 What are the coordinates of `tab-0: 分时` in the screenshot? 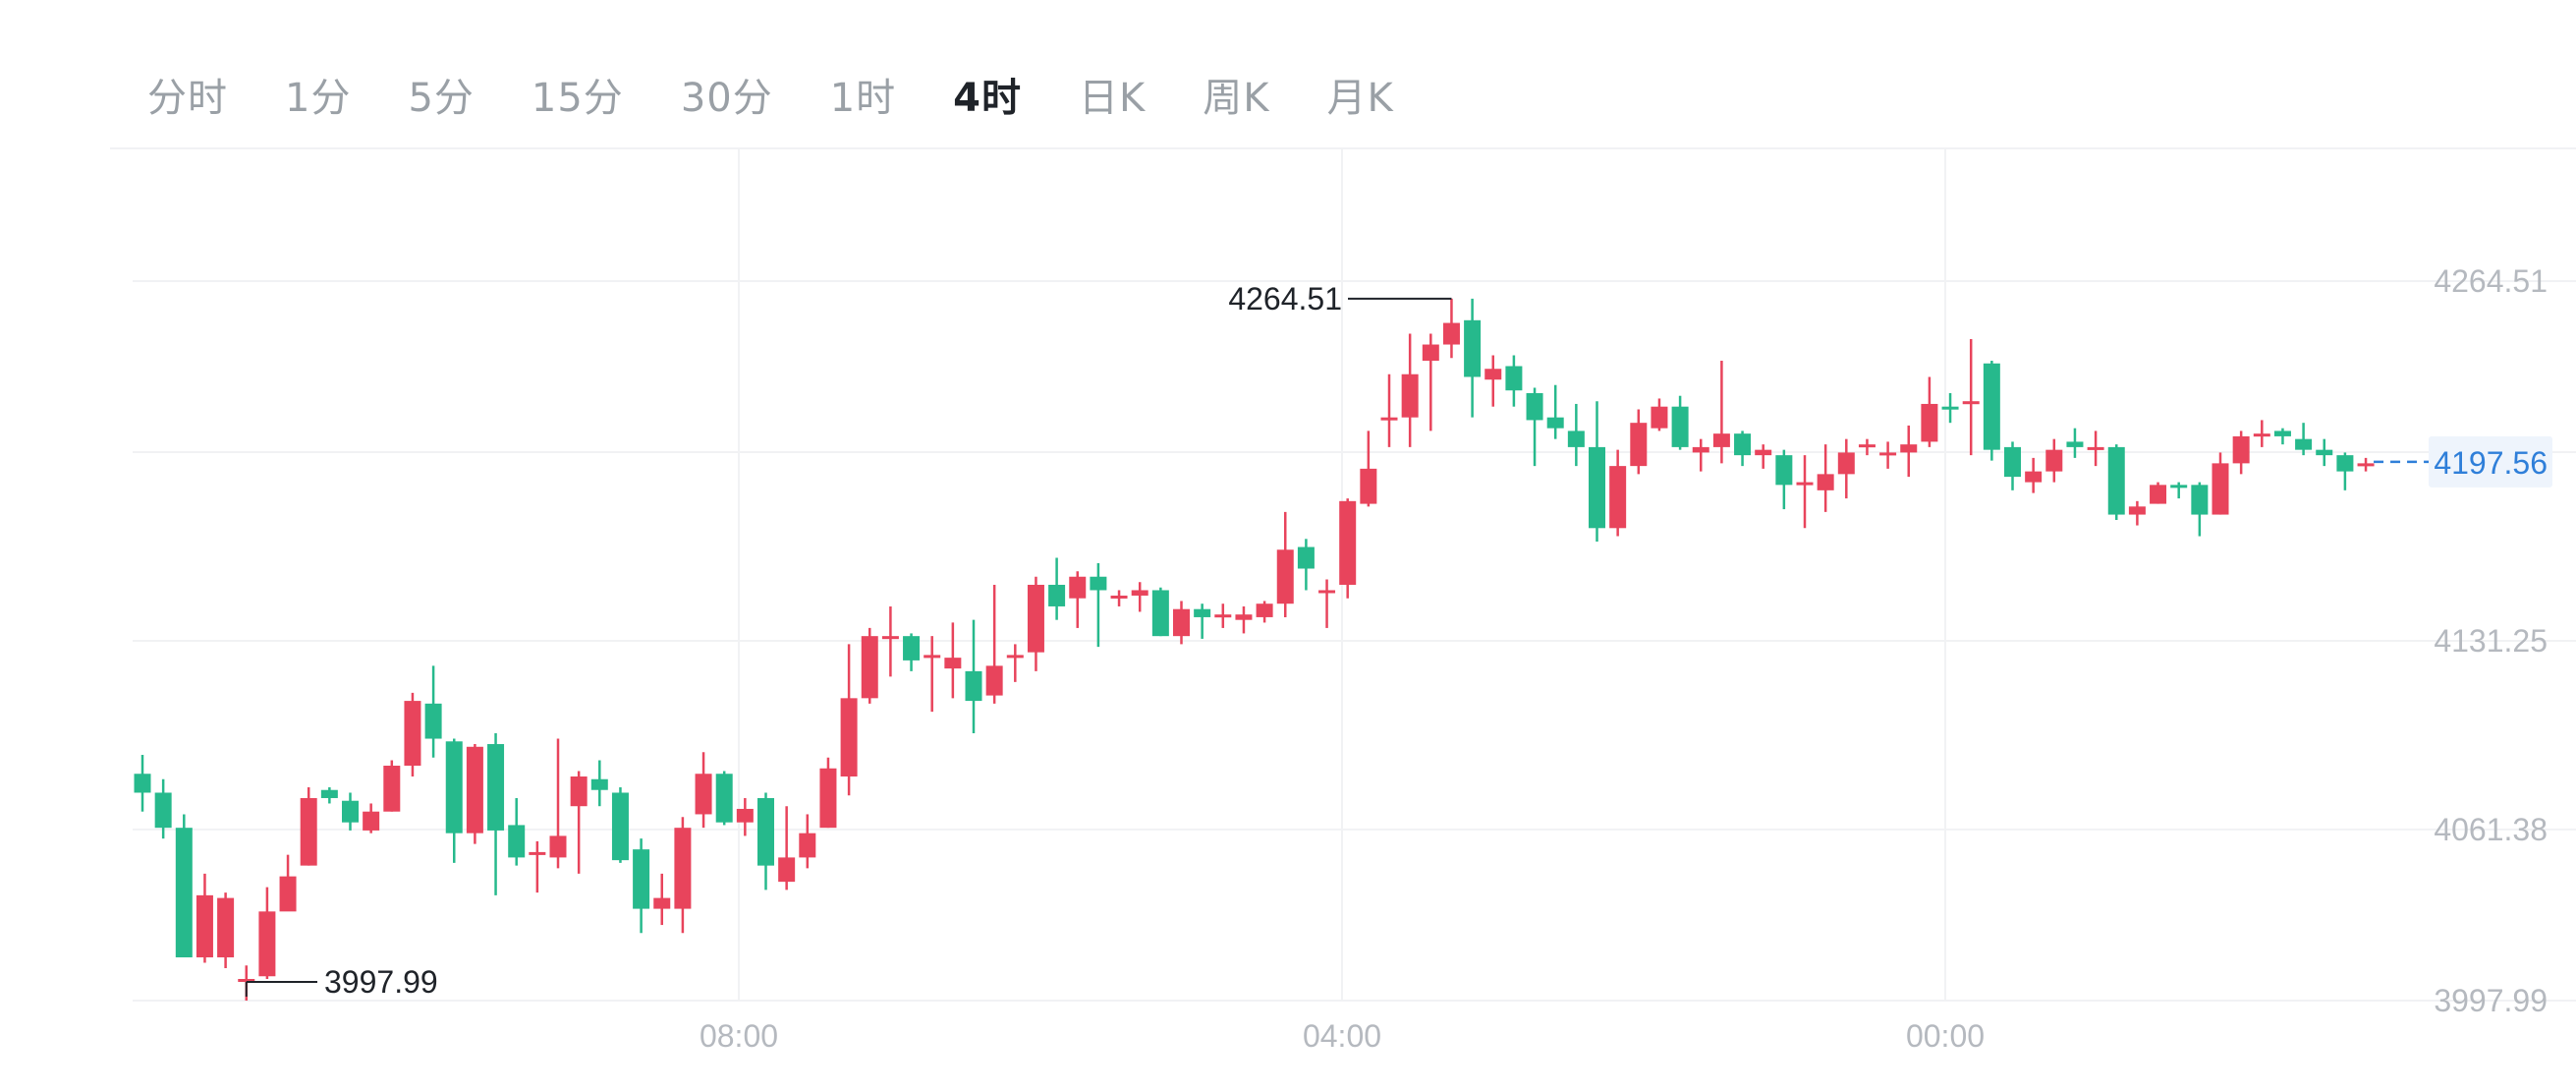 It's located at (187, 98).